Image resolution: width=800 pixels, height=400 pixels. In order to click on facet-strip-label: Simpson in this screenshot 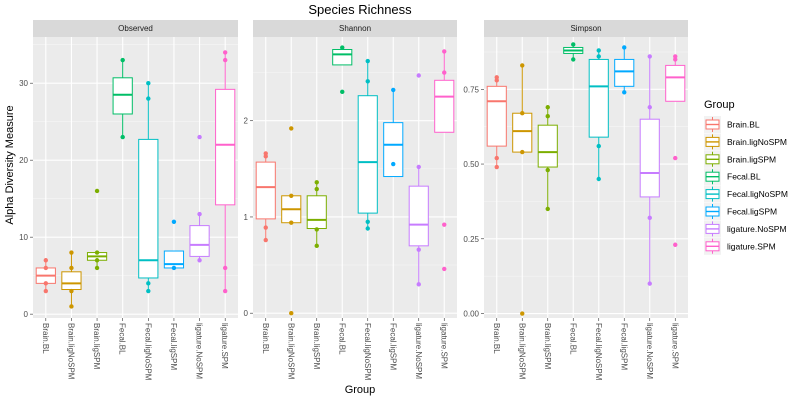, I will do `click(585, 28)`.